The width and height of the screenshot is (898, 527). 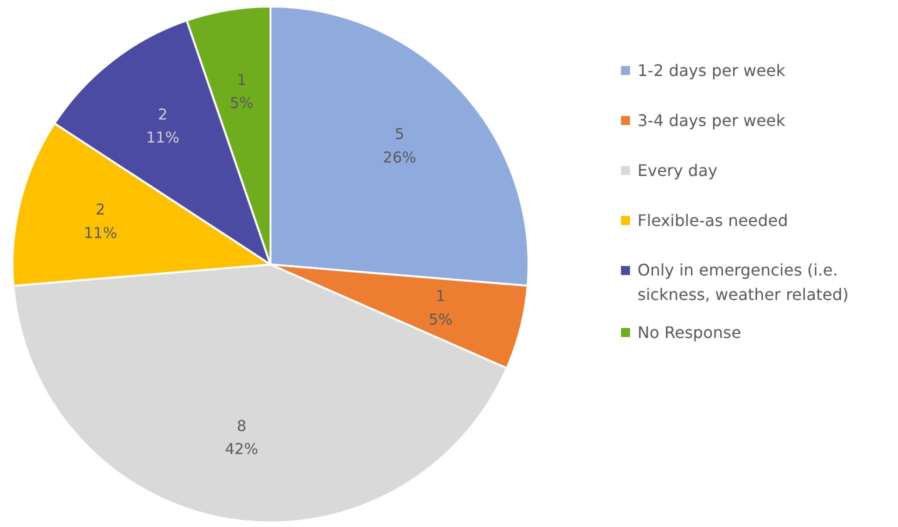 I want to click on data-label: 8 42%, so click(x=241, y=437).